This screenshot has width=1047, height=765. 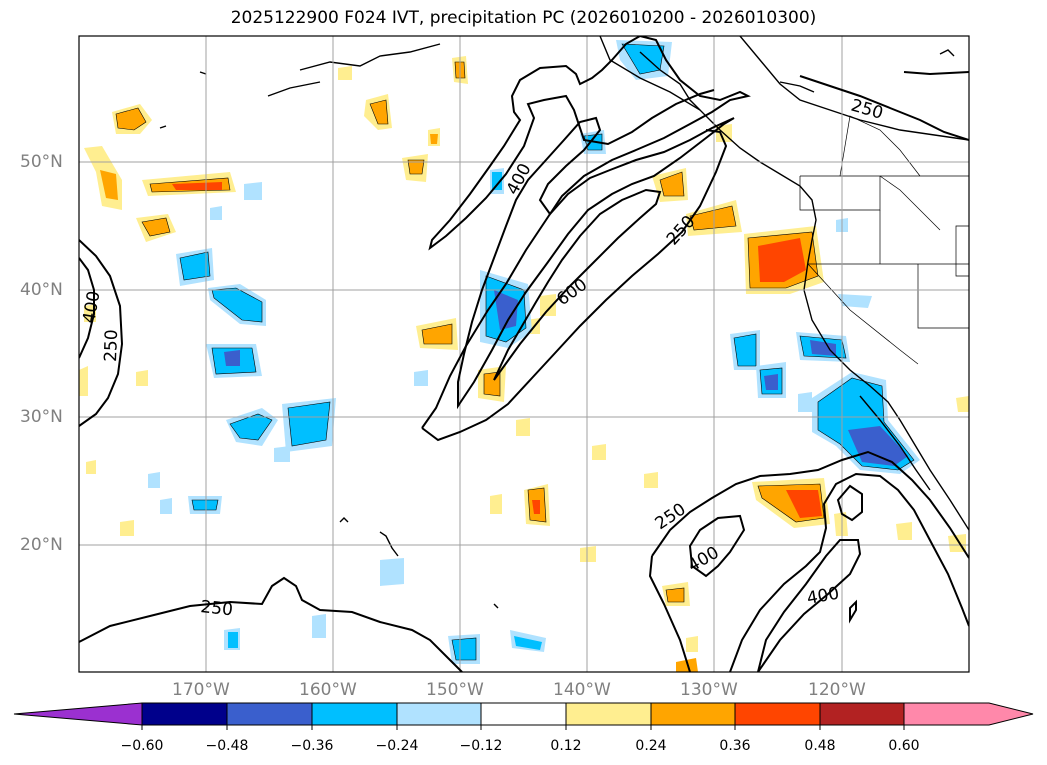 I want to click on lon-label-130w: 130°W, so click(x=709, y=690).